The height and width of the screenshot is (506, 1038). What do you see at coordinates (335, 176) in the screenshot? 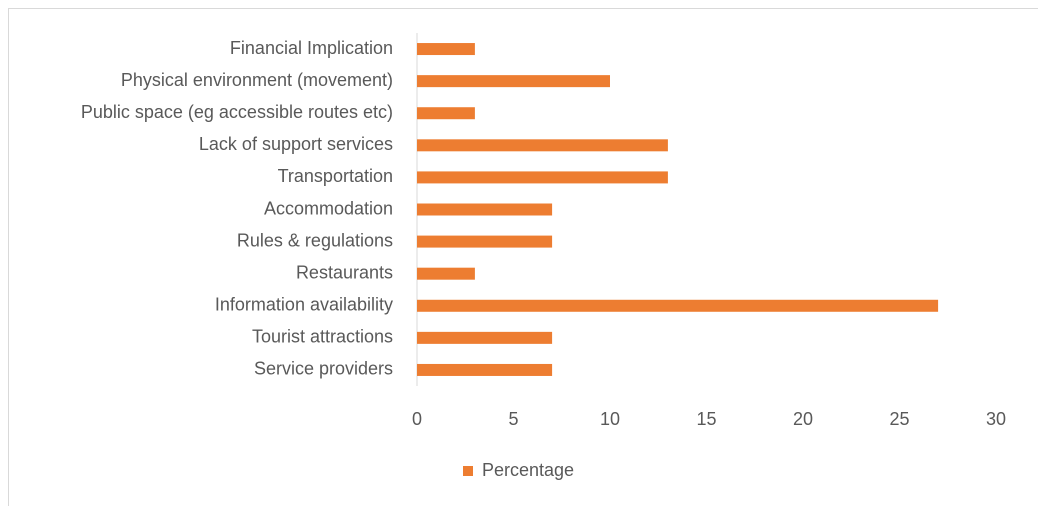
I see `y-tick-label: Transportation` at bounding box center [335, 176].